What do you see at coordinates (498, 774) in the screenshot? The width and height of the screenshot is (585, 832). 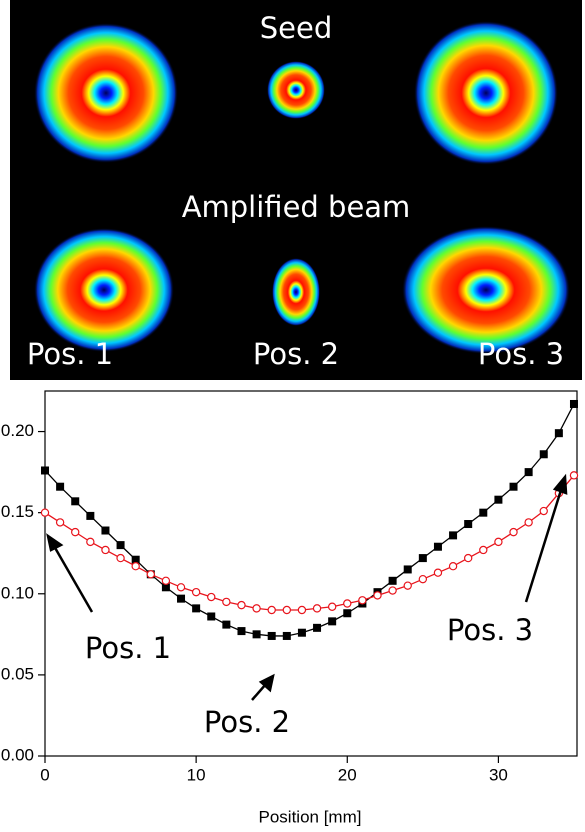 I see `x-tick-label: 30` at bounding box center [498, 774].